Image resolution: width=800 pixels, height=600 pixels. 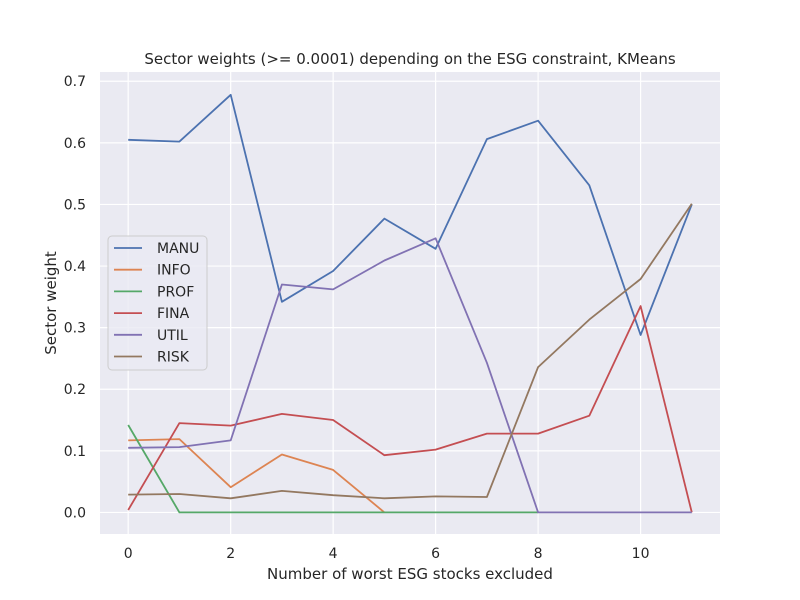 I want to click on legend: MANU INFO PROF FINA UTIL RISK, so click(x=157, y=303).